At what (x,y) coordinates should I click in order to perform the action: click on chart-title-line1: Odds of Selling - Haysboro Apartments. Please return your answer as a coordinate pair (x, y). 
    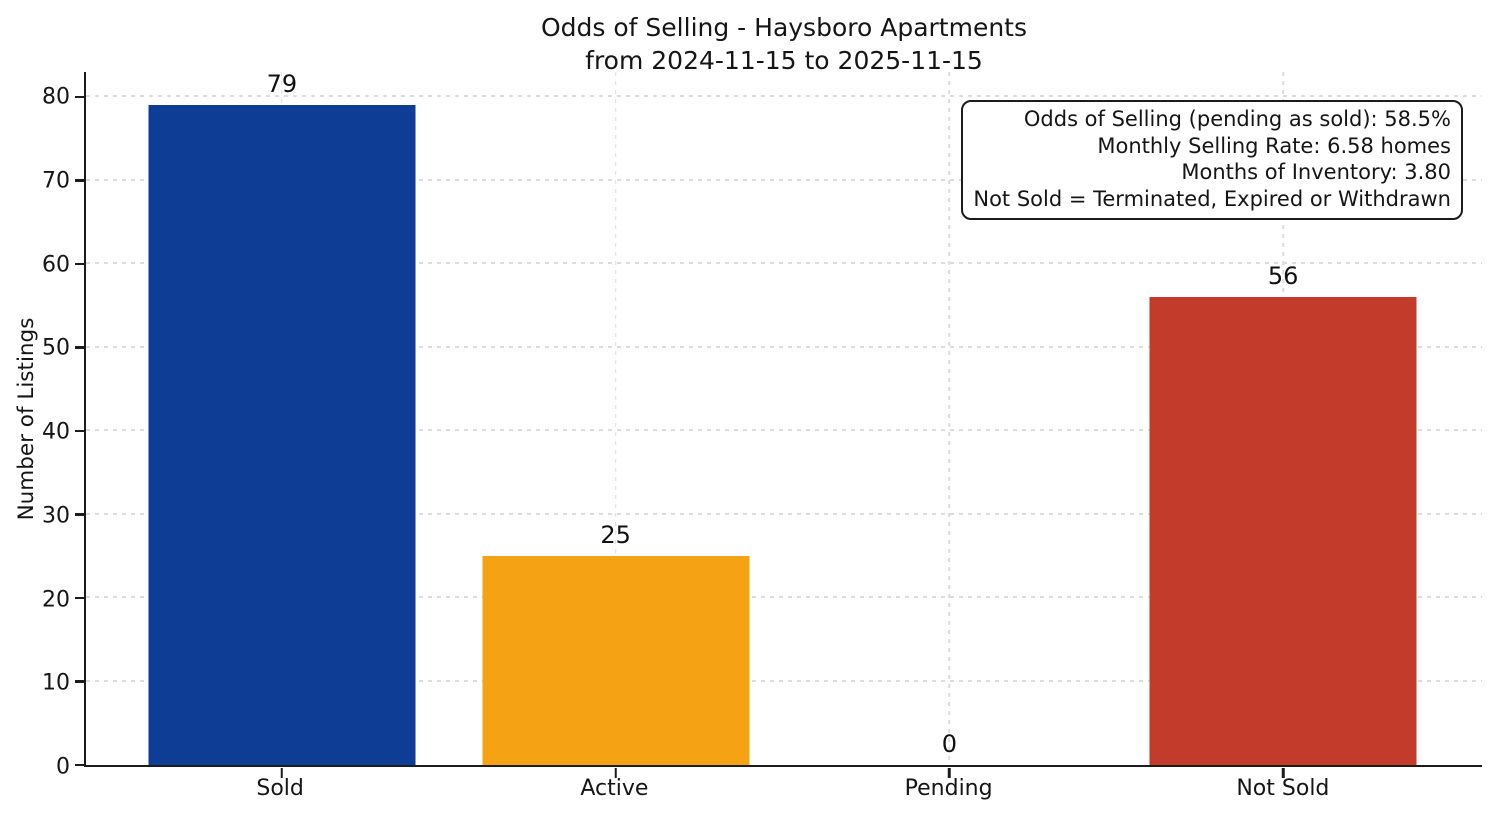
    Looking at the image, I should click on (784, 27).